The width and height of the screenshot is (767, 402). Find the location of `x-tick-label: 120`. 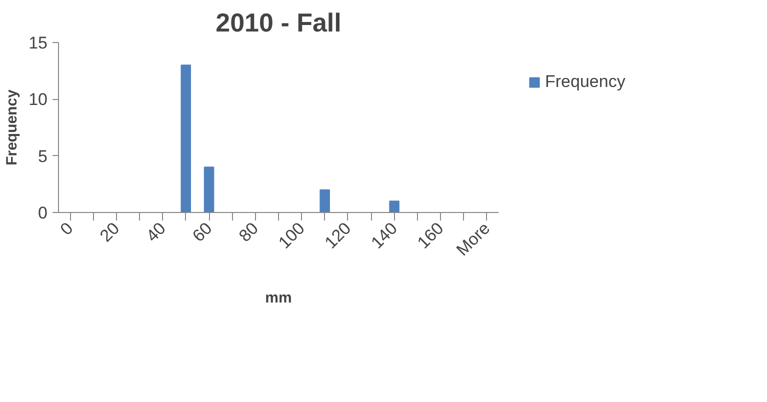

x-tick-label: 120 is located at coordinates (338, 235).